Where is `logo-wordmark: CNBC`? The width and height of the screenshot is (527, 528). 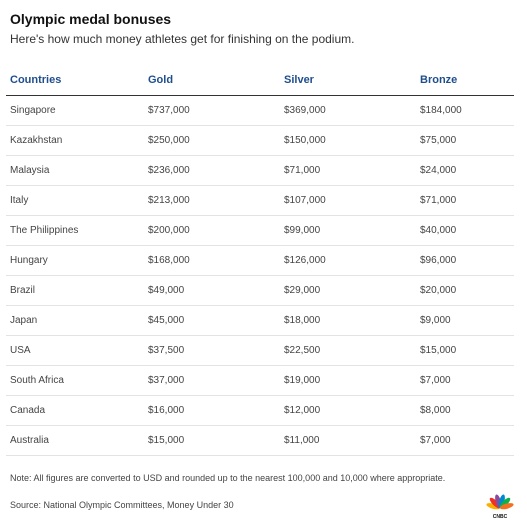 logo-wordmark: CNBC is located at coordinates (500, 516).